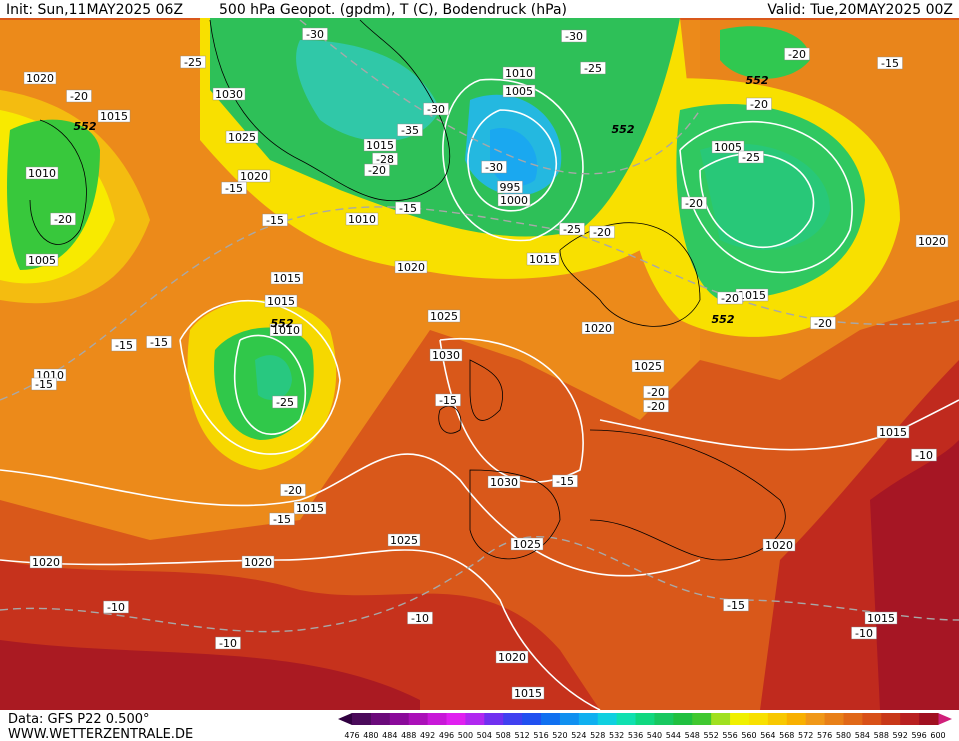 The image size is (959, 741). What do you see at coordinates (862, 735) in the screenshot?
I see `colorbar-tick-label: 584` at bounding box center [862, 735].